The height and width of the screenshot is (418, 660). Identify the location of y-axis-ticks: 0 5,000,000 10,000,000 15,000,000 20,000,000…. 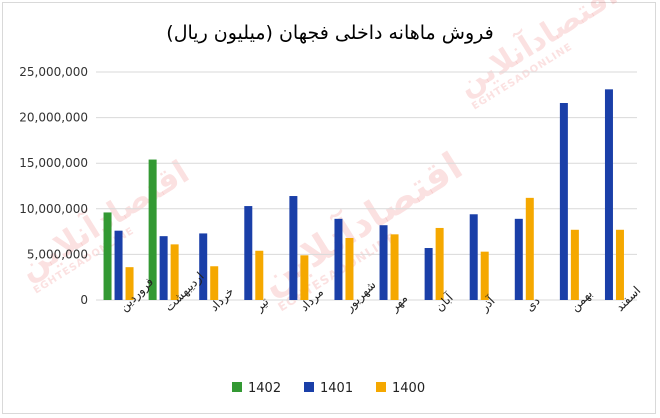
(53, 186).